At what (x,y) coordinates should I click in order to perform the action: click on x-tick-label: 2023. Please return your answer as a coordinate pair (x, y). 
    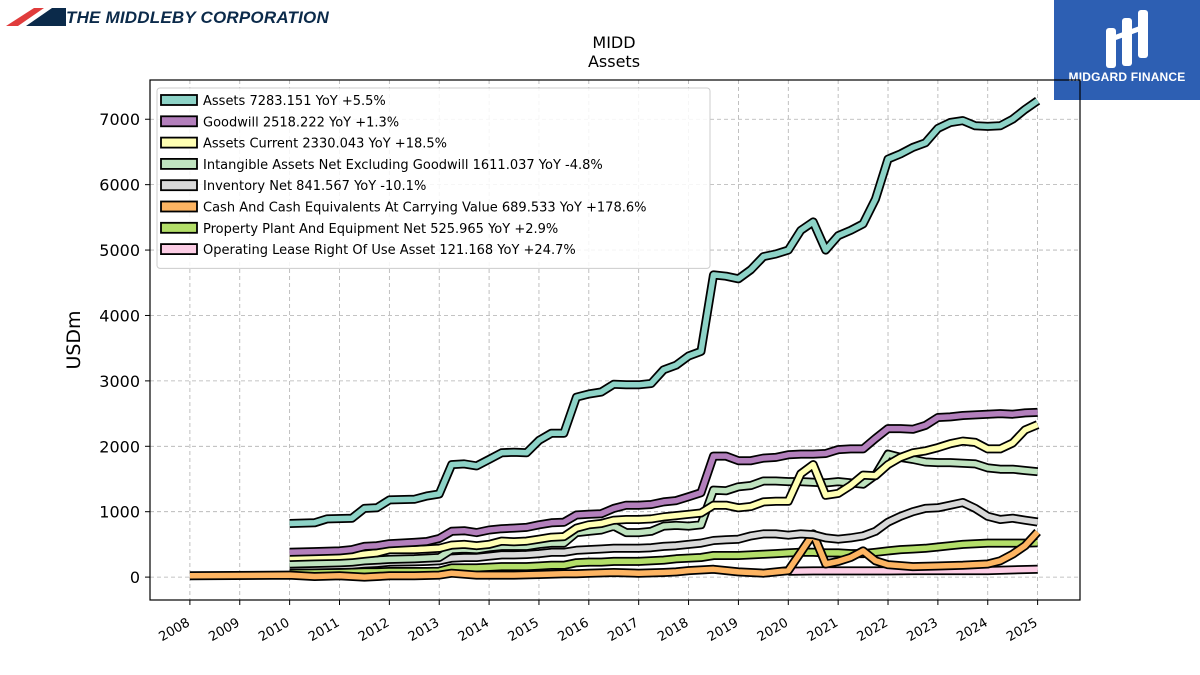
    Looking at the image, I should click on (923, 630).